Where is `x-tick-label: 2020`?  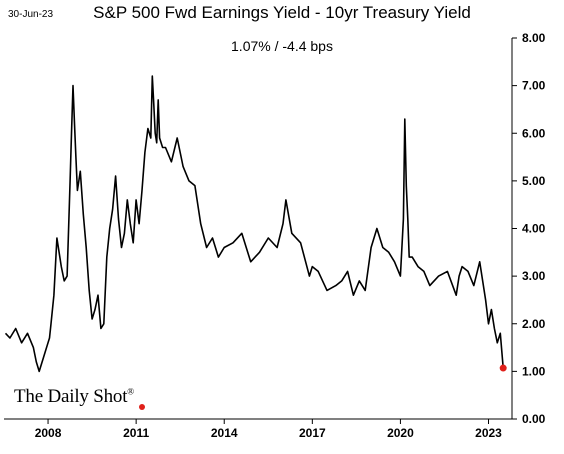
x-tick-label: 2020 is located at coordinates (400, 433).